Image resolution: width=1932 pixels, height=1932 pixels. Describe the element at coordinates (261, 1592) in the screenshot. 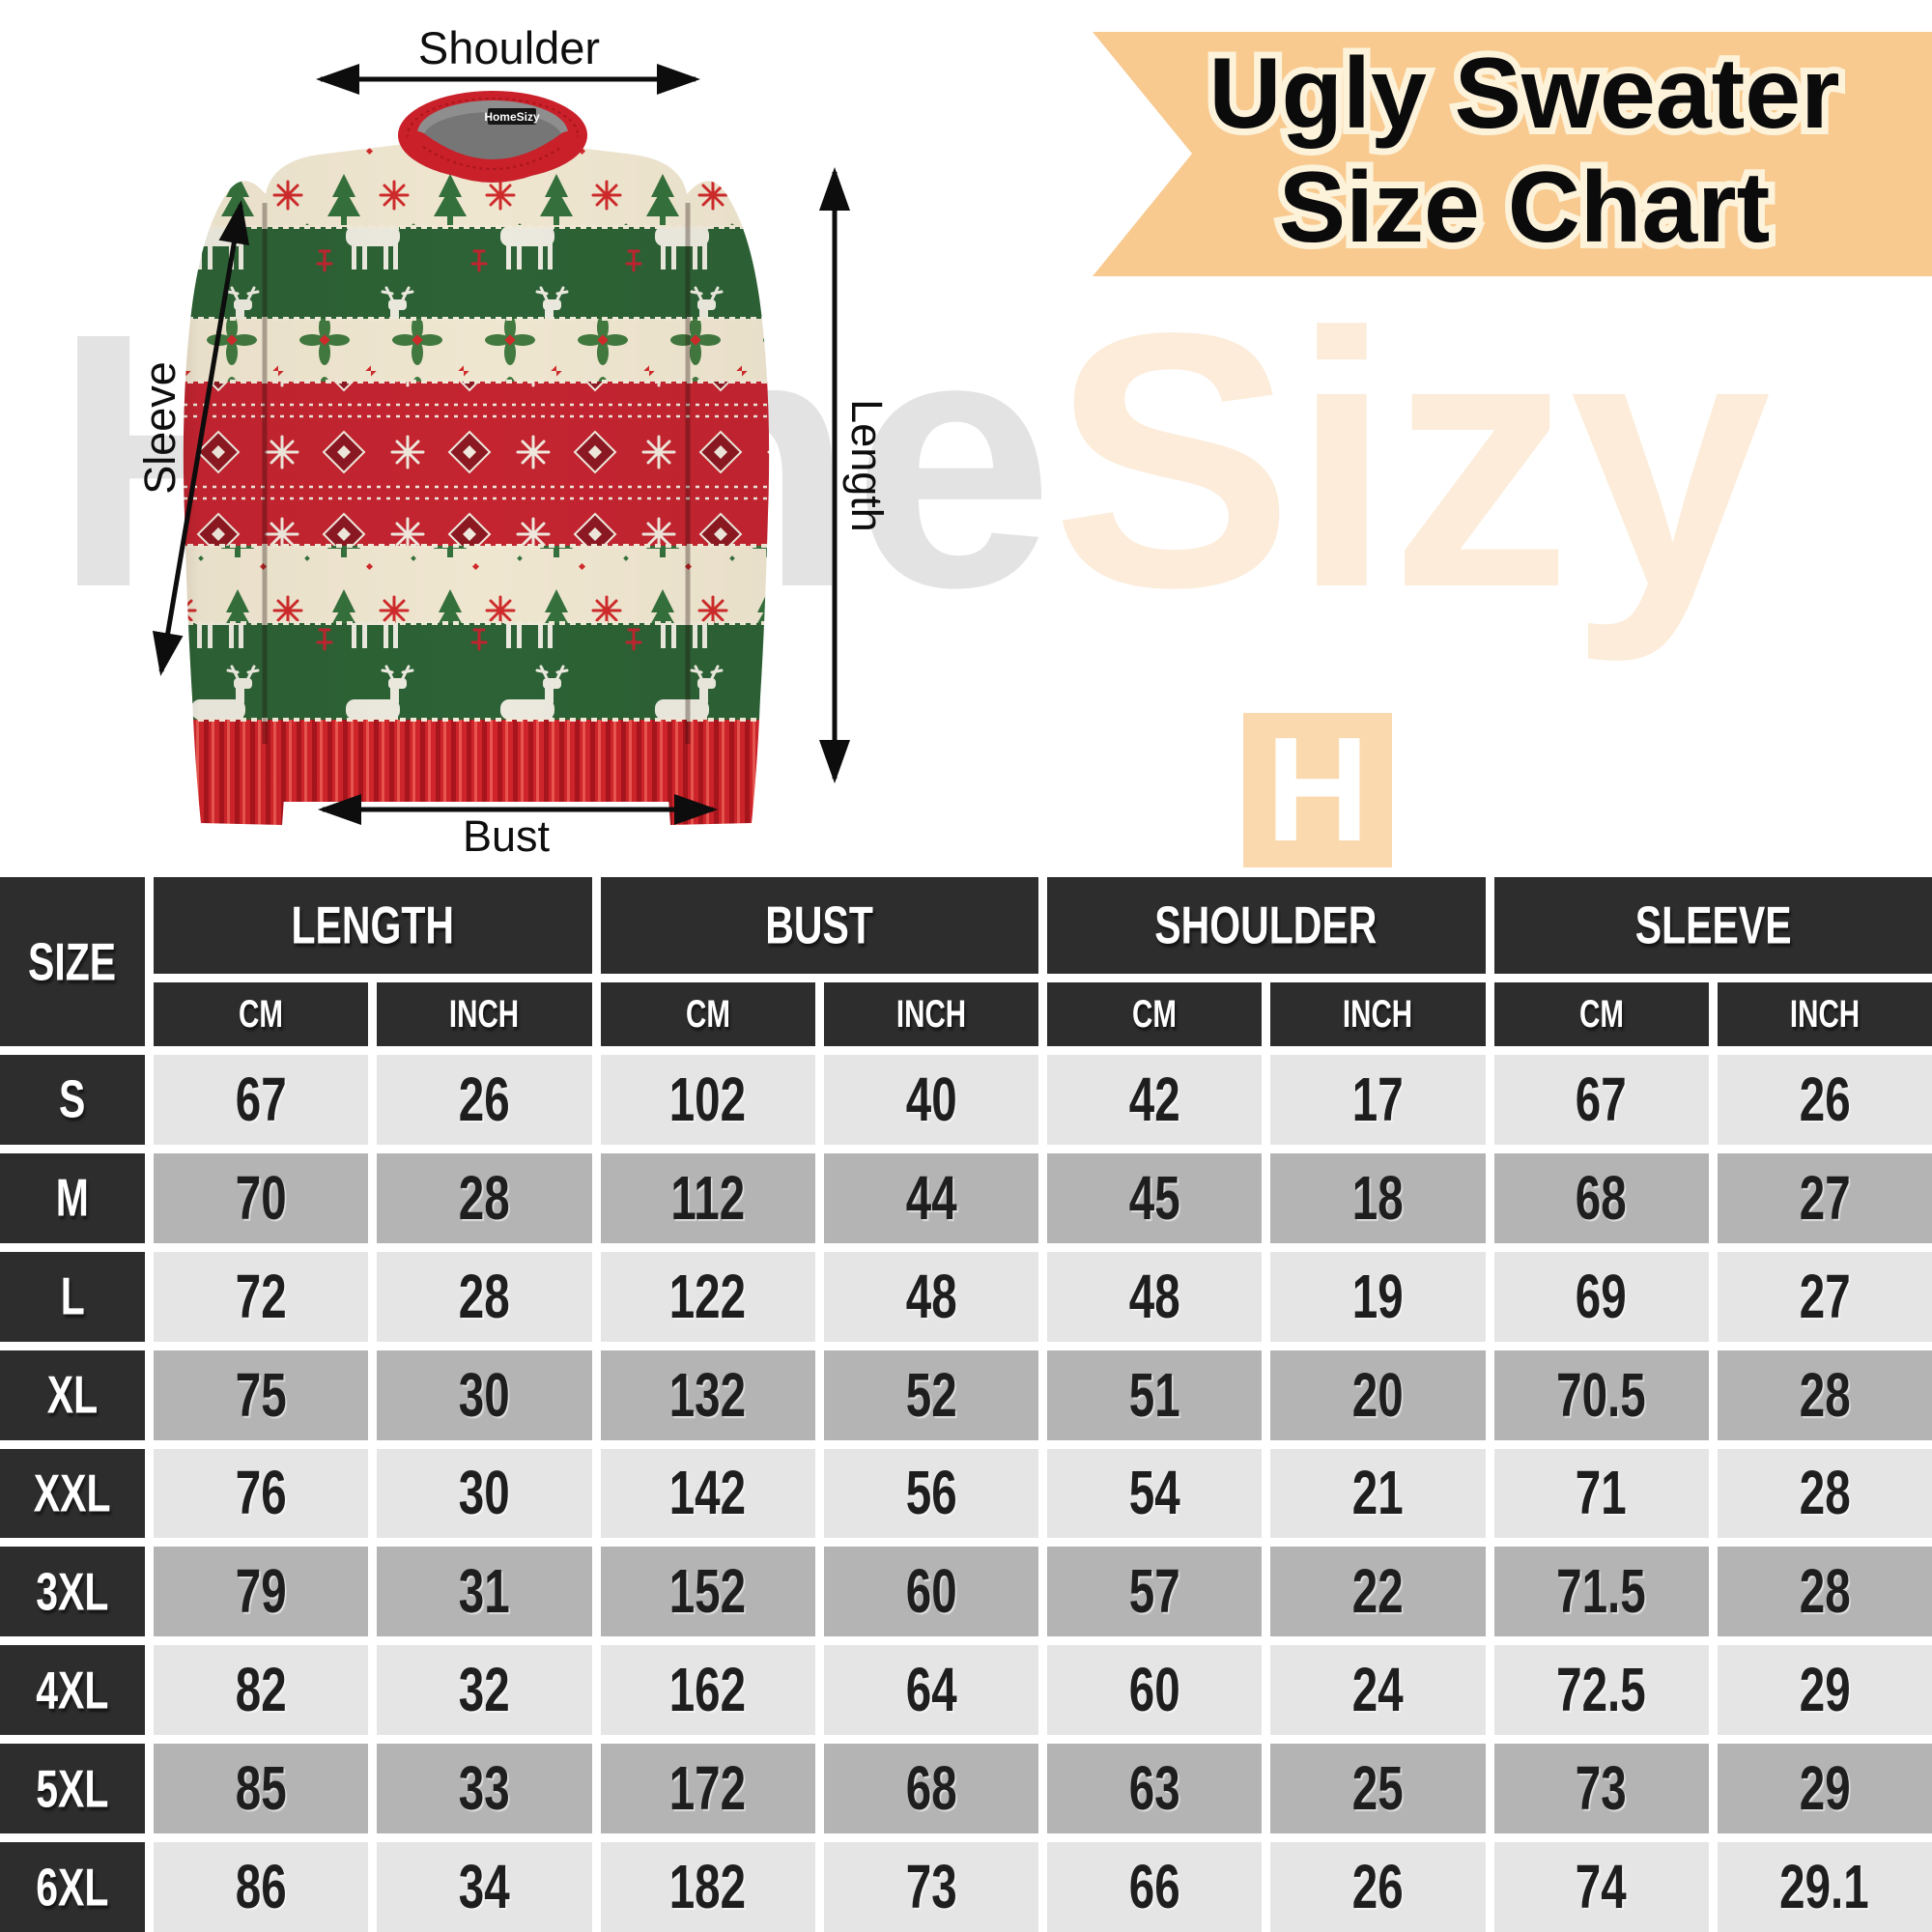

I see `cell-length-cm: 79` at that location.